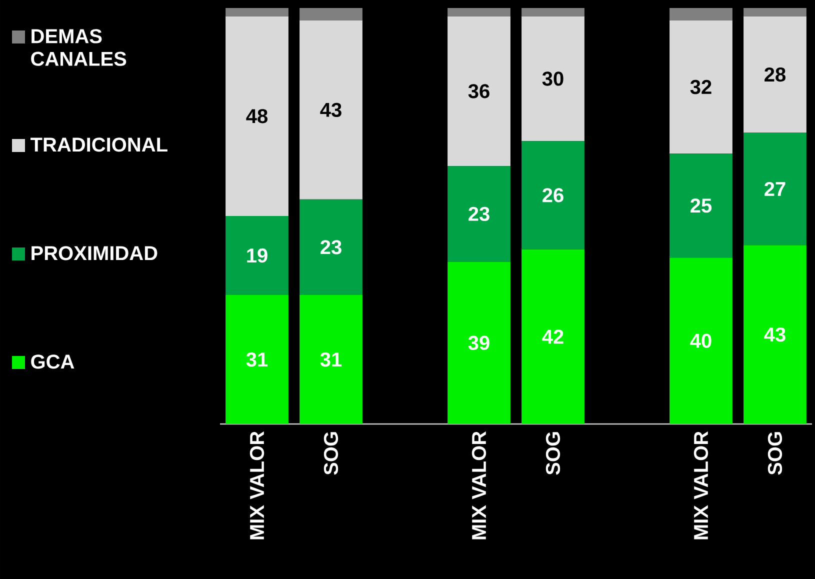 This screenshot has width=815, height=579. I want to click on data-label: 36, so click(479, 91).